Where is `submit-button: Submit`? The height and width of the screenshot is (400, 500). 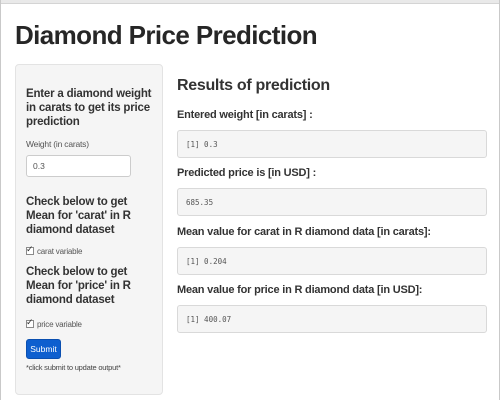 submit-button: Submit is located at coordinates (43, 349).